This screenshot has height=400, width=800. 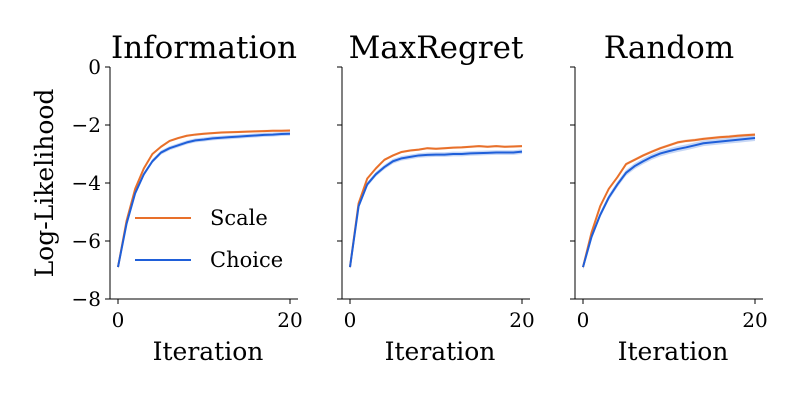 What do you see at coordinates (204, 48) in the screenshot?
I see `chart-title: Information` at bounding box center [204, 48].